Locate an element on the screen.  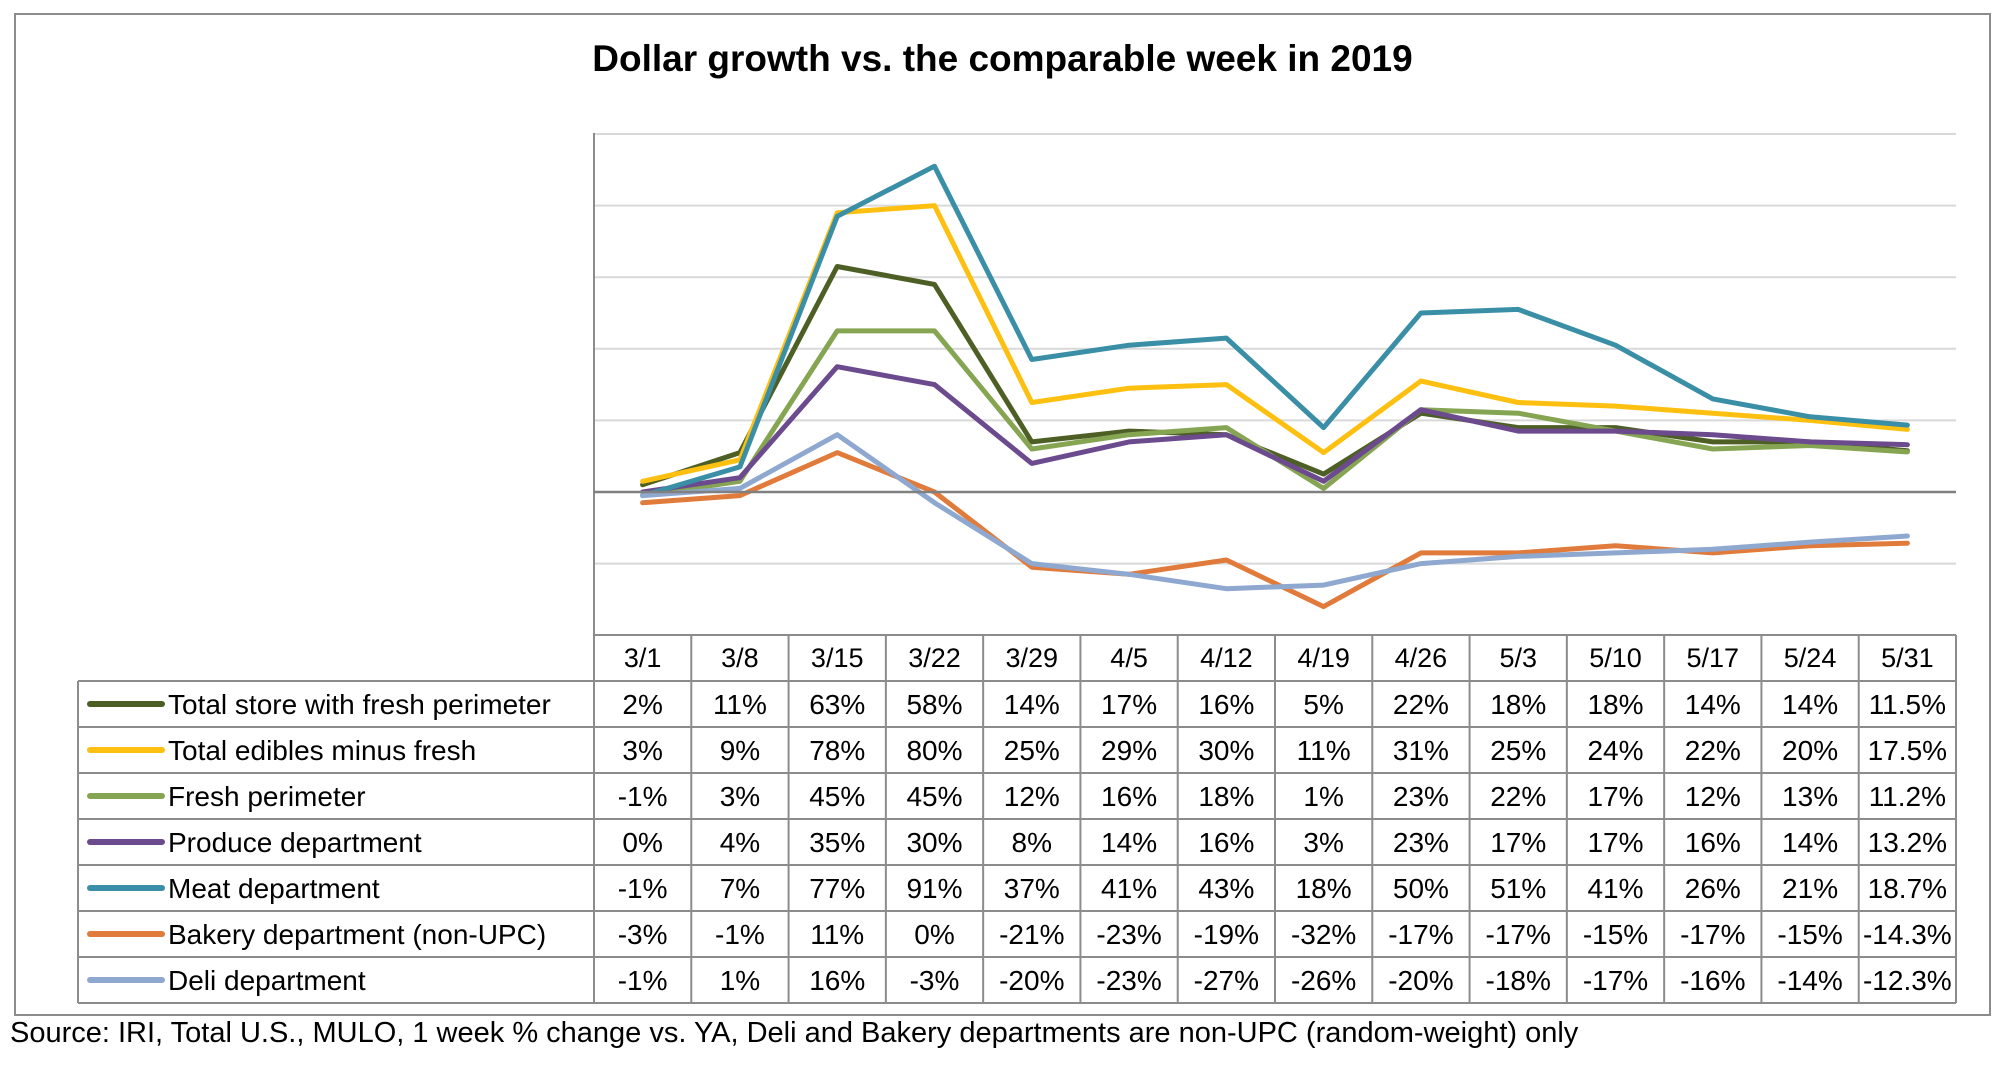
data-label: 63% is located at coordinates (837, 704).